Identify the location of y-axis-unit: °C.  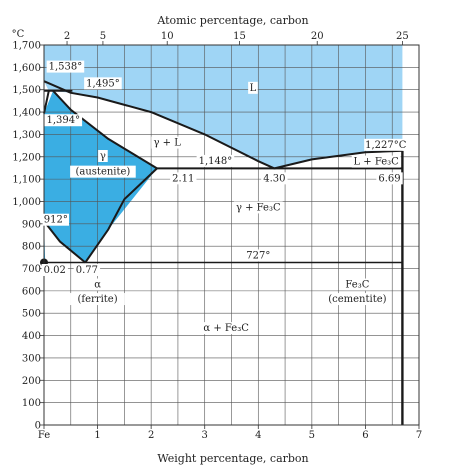
(18, 34).